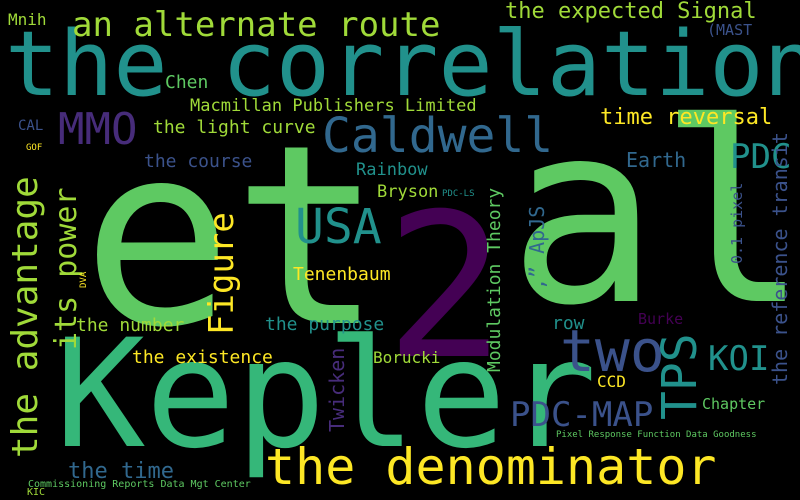  What do you see at coordinates (342, 274) in the screenshot?
I see `word-tenenbaum: Tenenbaum` at bounding box center [342, 274].